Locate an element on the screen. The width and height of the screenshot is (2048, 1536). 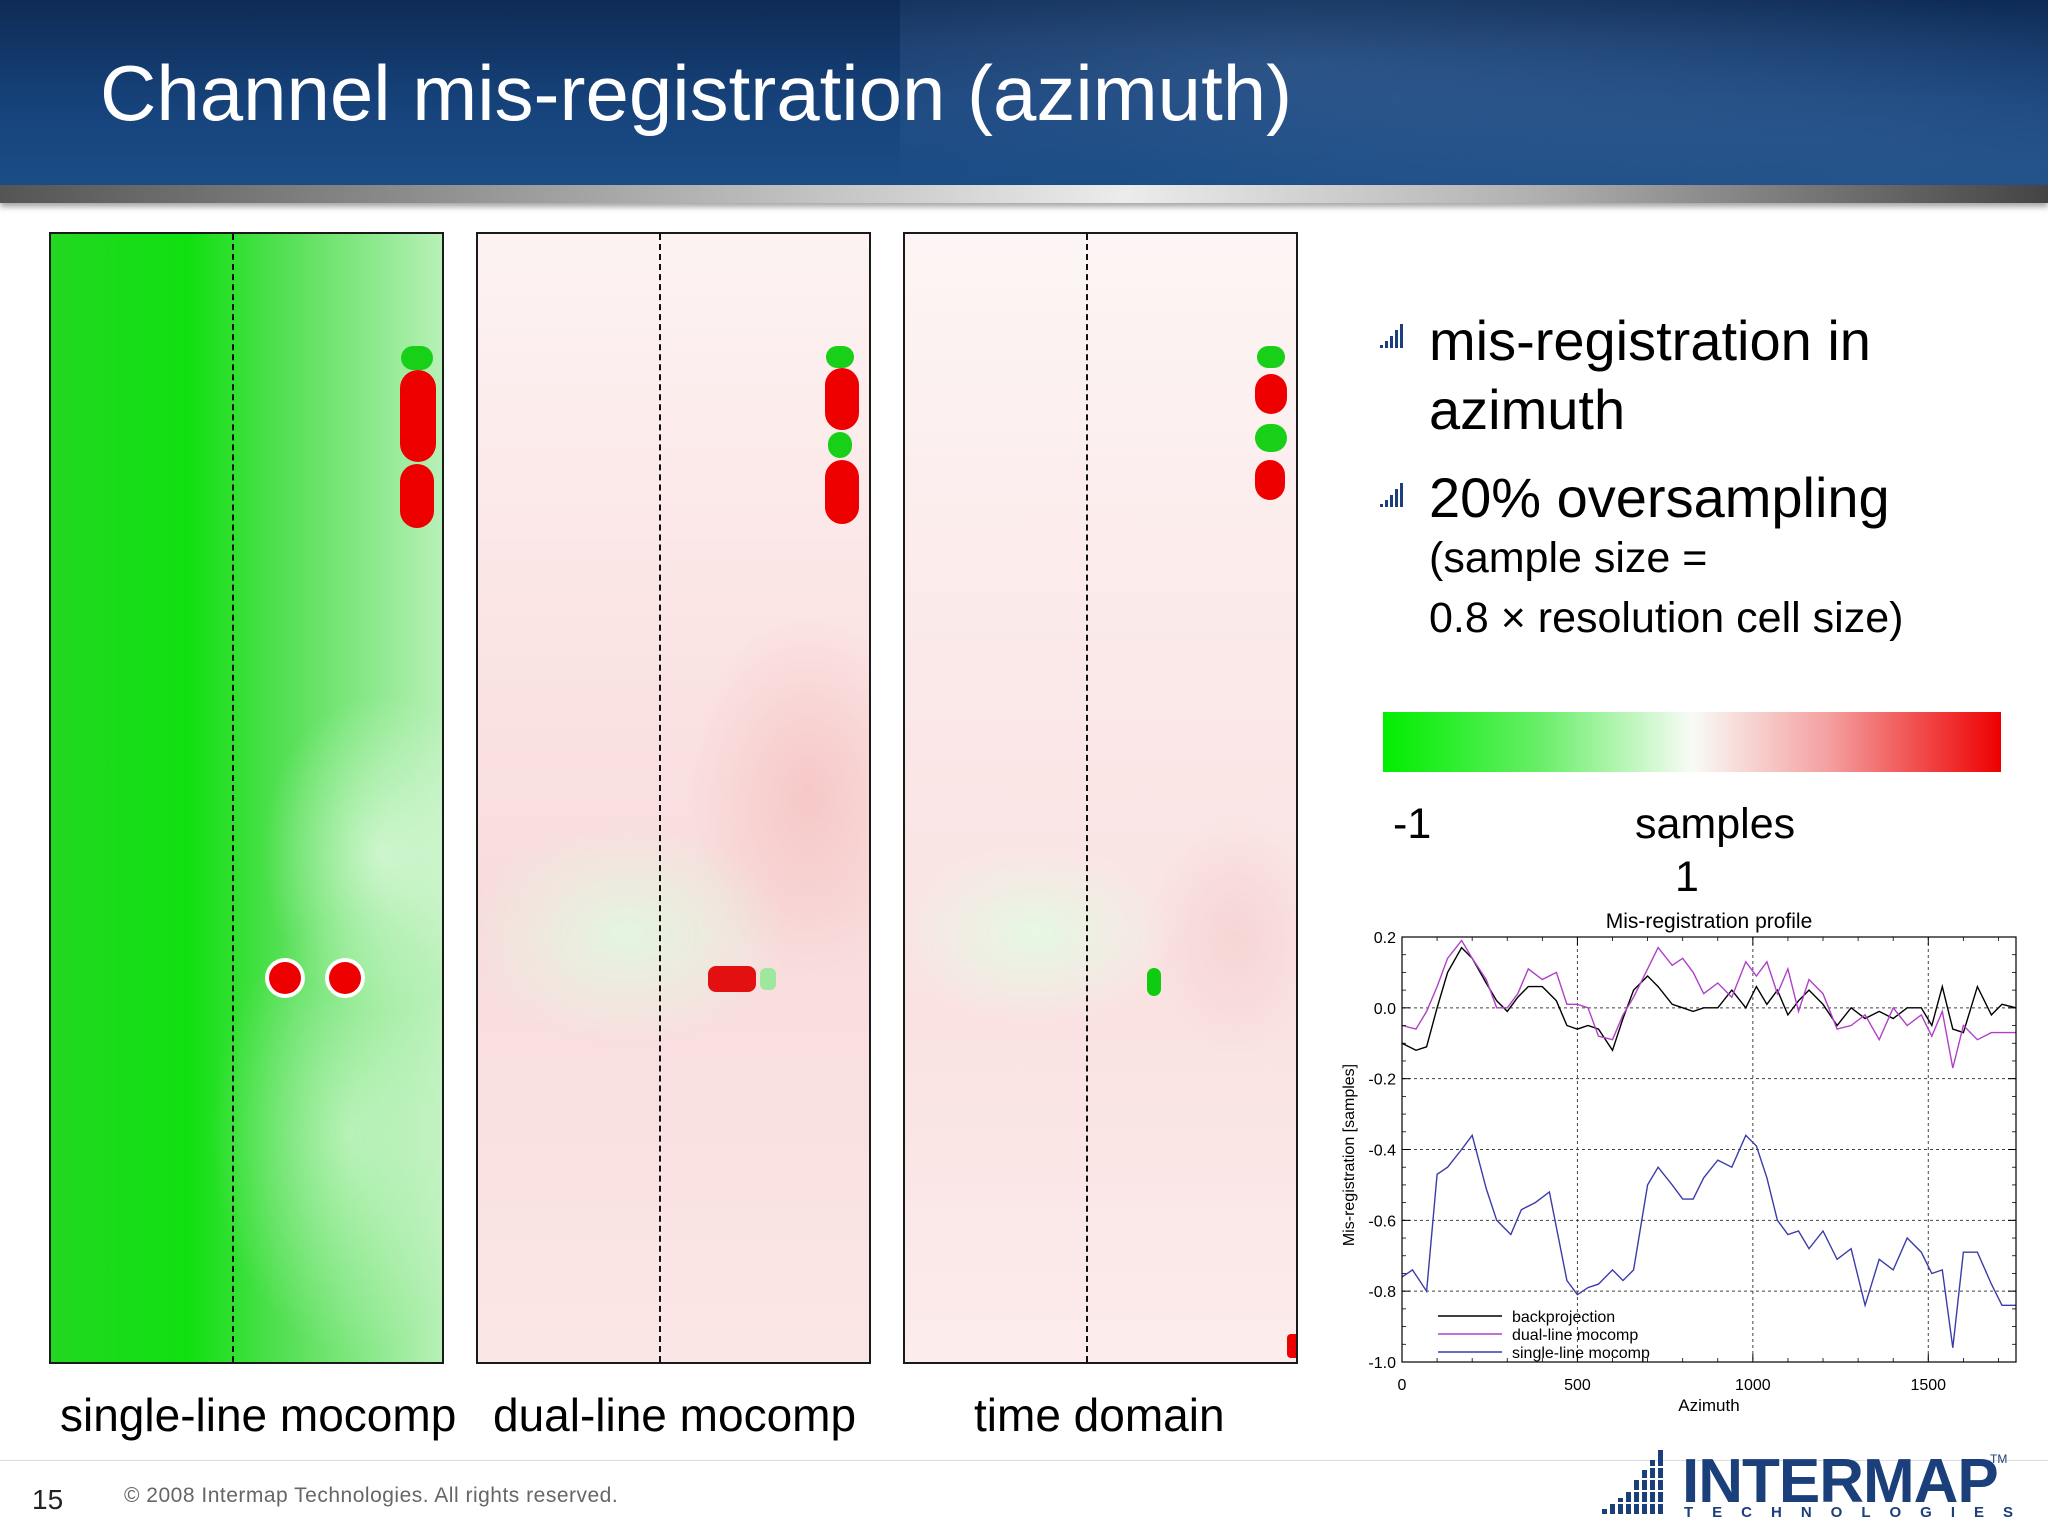
bullet-text: 20% oversampling is located at coordinates (1659, 497).